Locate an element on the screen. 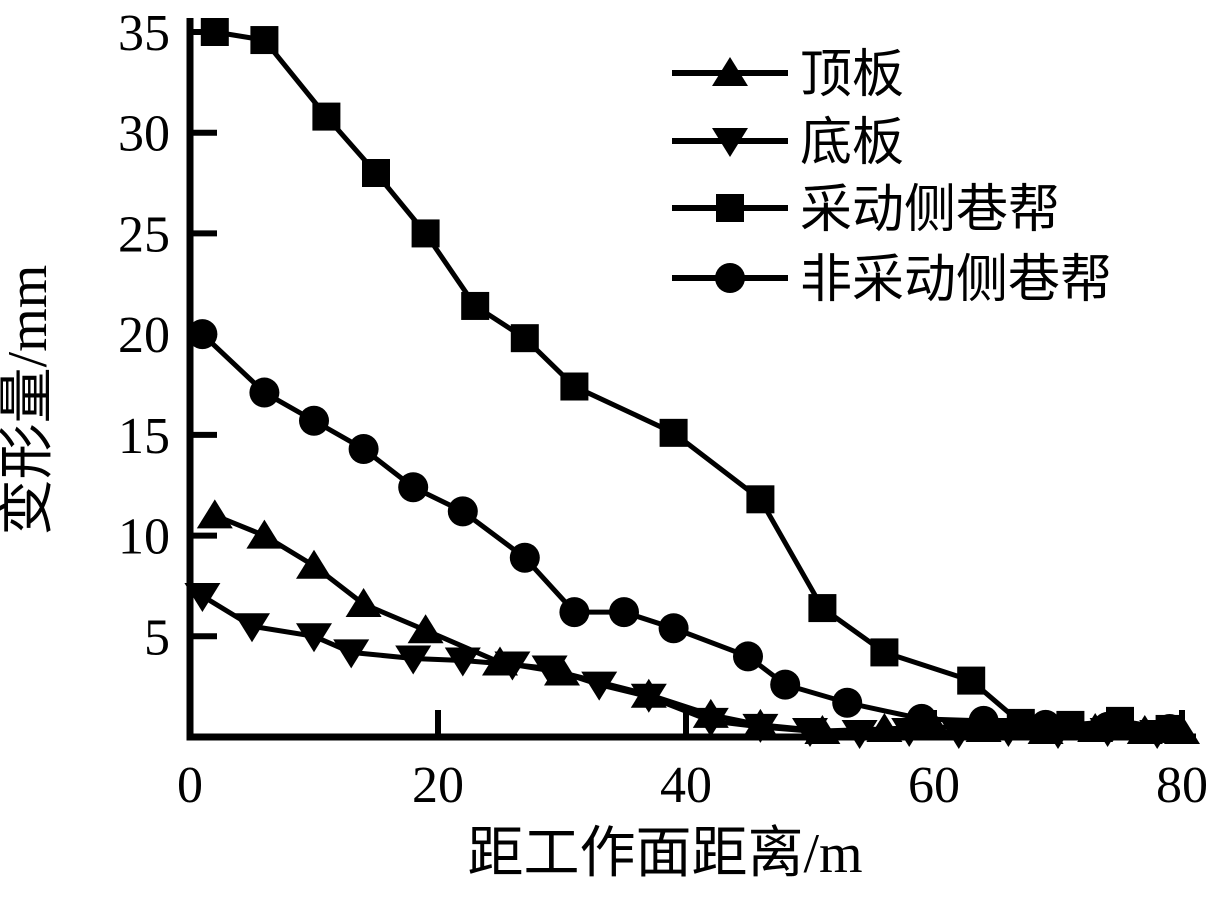 The height and width of the screenshot is (903, 1219). y-tick-label: 25 is located at coordinates (144, 234).